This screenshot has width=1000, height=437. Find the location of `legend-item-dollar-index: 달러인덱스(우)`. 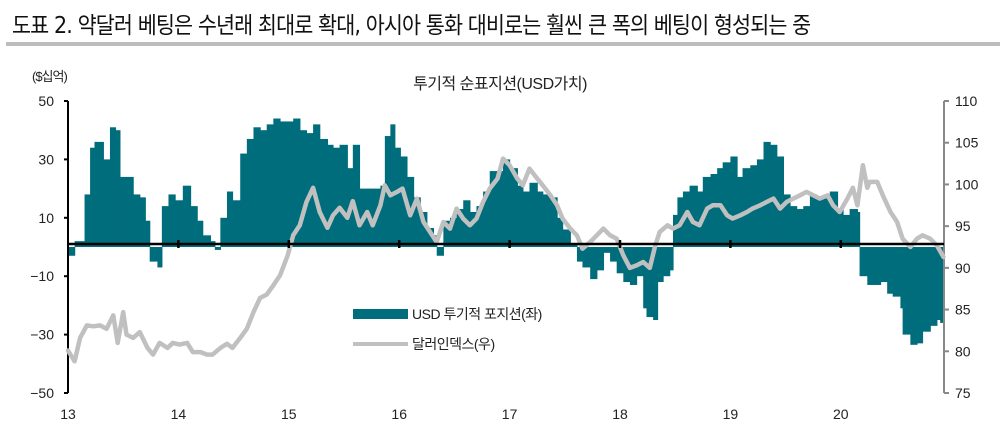

legend-item-dollar-index: 달러인덱스(우) is located at coordinates (424, 344).